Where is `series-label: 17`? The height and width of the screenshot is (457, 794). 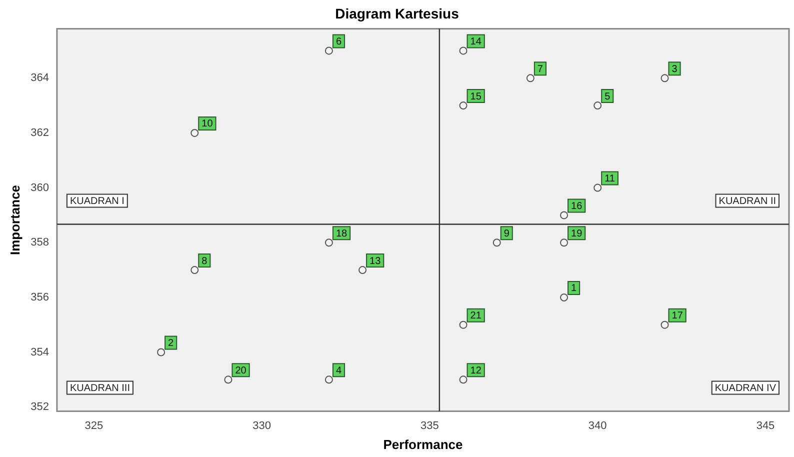 series-label: 17 is located at coordinates (678, 316).